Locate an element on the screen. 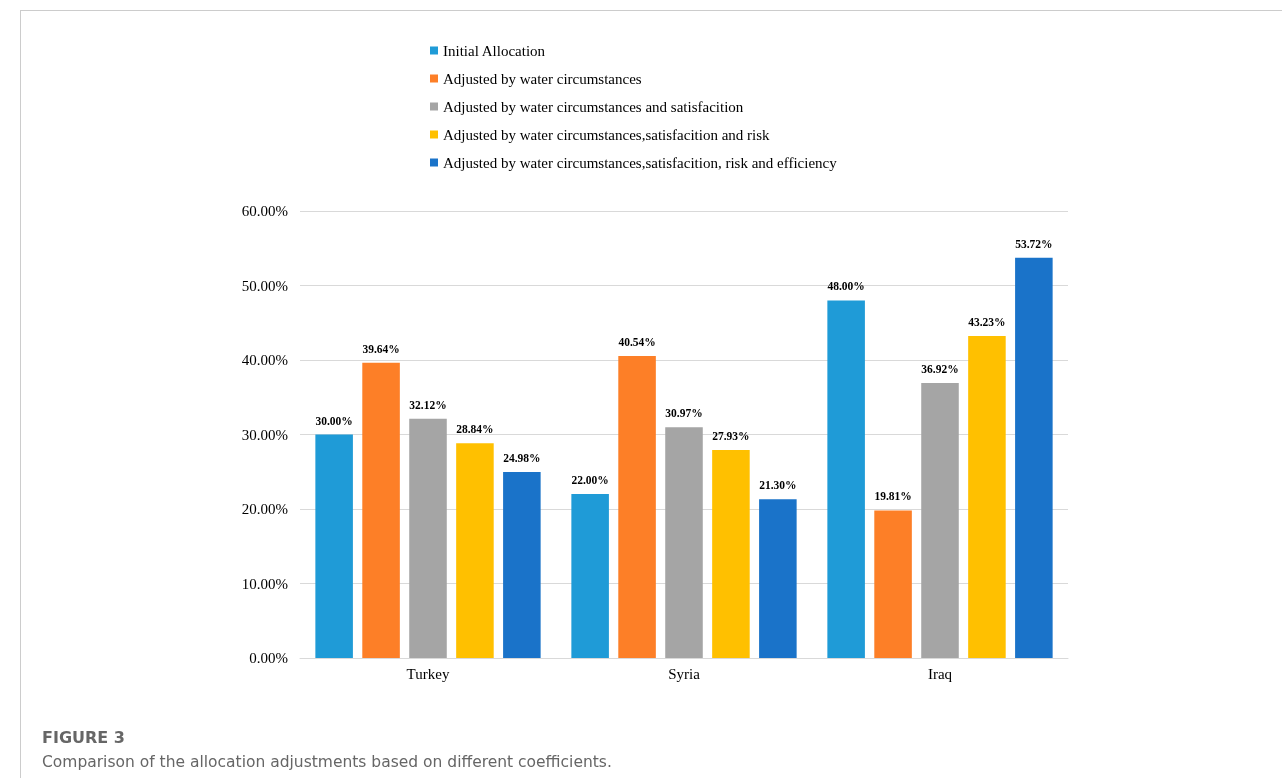 The height and width of the screenshot is (778, 1282). data-label: 48.00% is located at coordinates (846, 286).